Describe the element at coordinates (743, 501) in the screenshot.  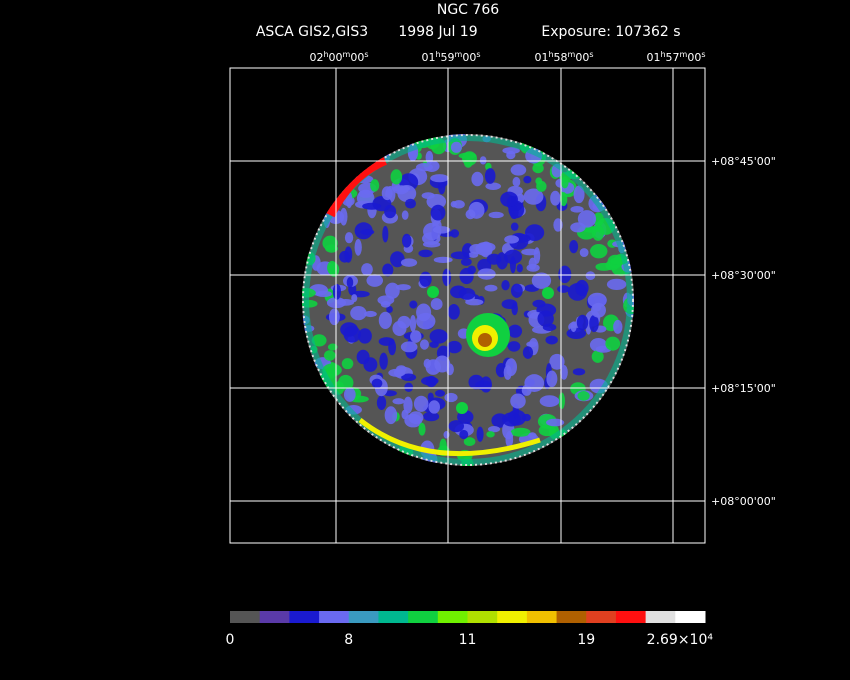
I see `dec-label: +08°00'00"` at that location.